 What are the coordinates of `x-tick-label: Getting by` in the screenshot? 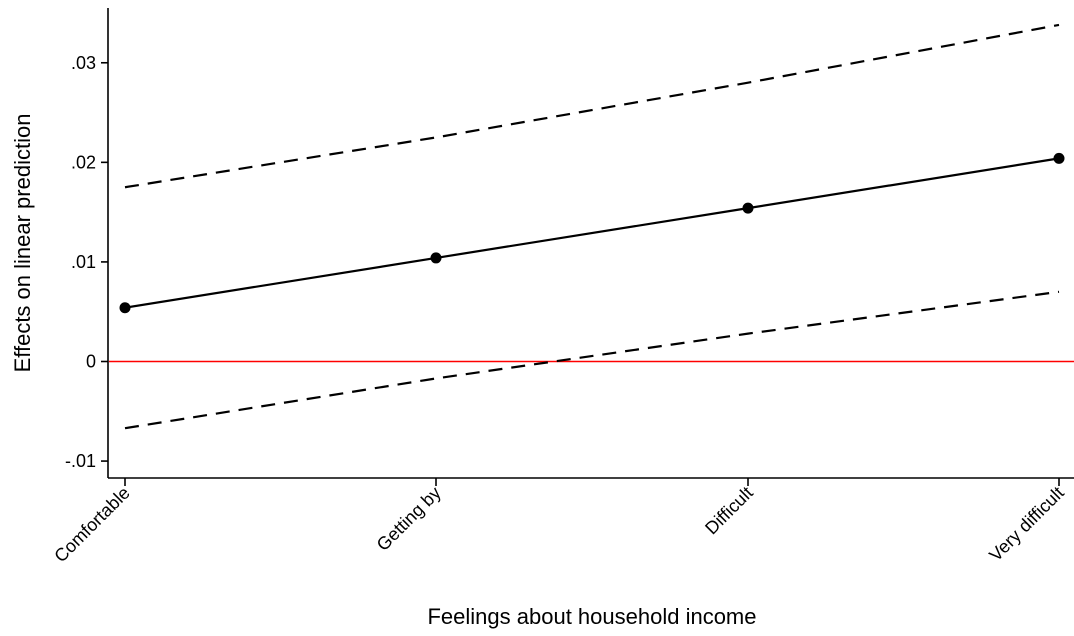 It's located at (409, 519).